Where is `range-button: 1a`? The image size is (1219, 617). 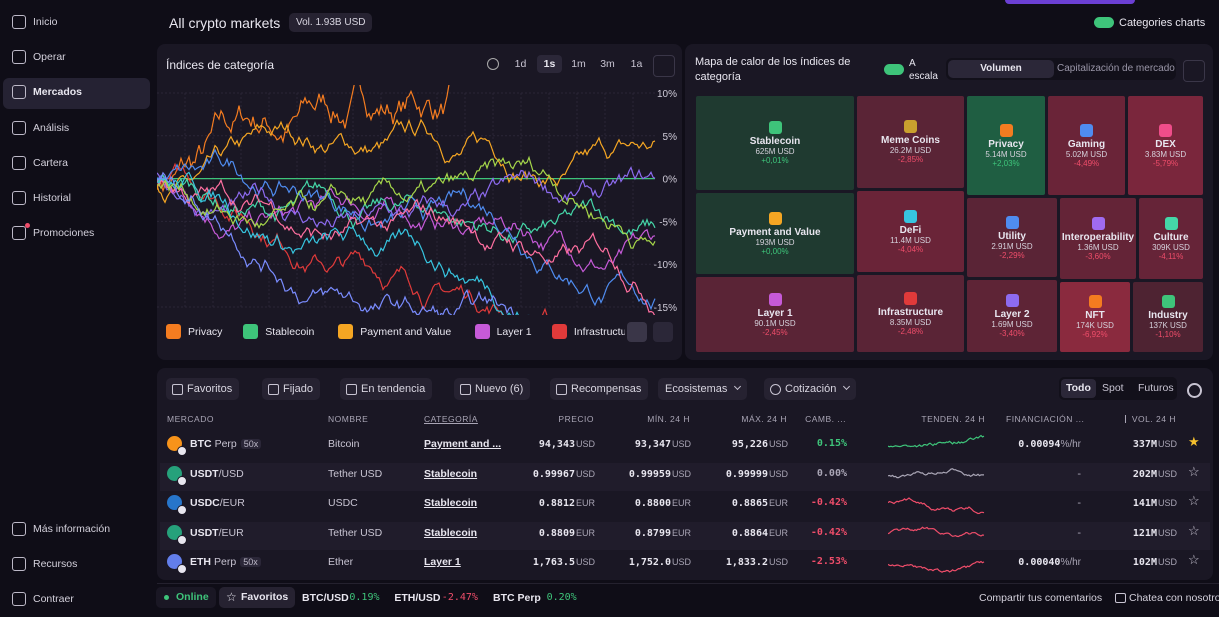
range-button: 1a is located at coordinates (636, 64).